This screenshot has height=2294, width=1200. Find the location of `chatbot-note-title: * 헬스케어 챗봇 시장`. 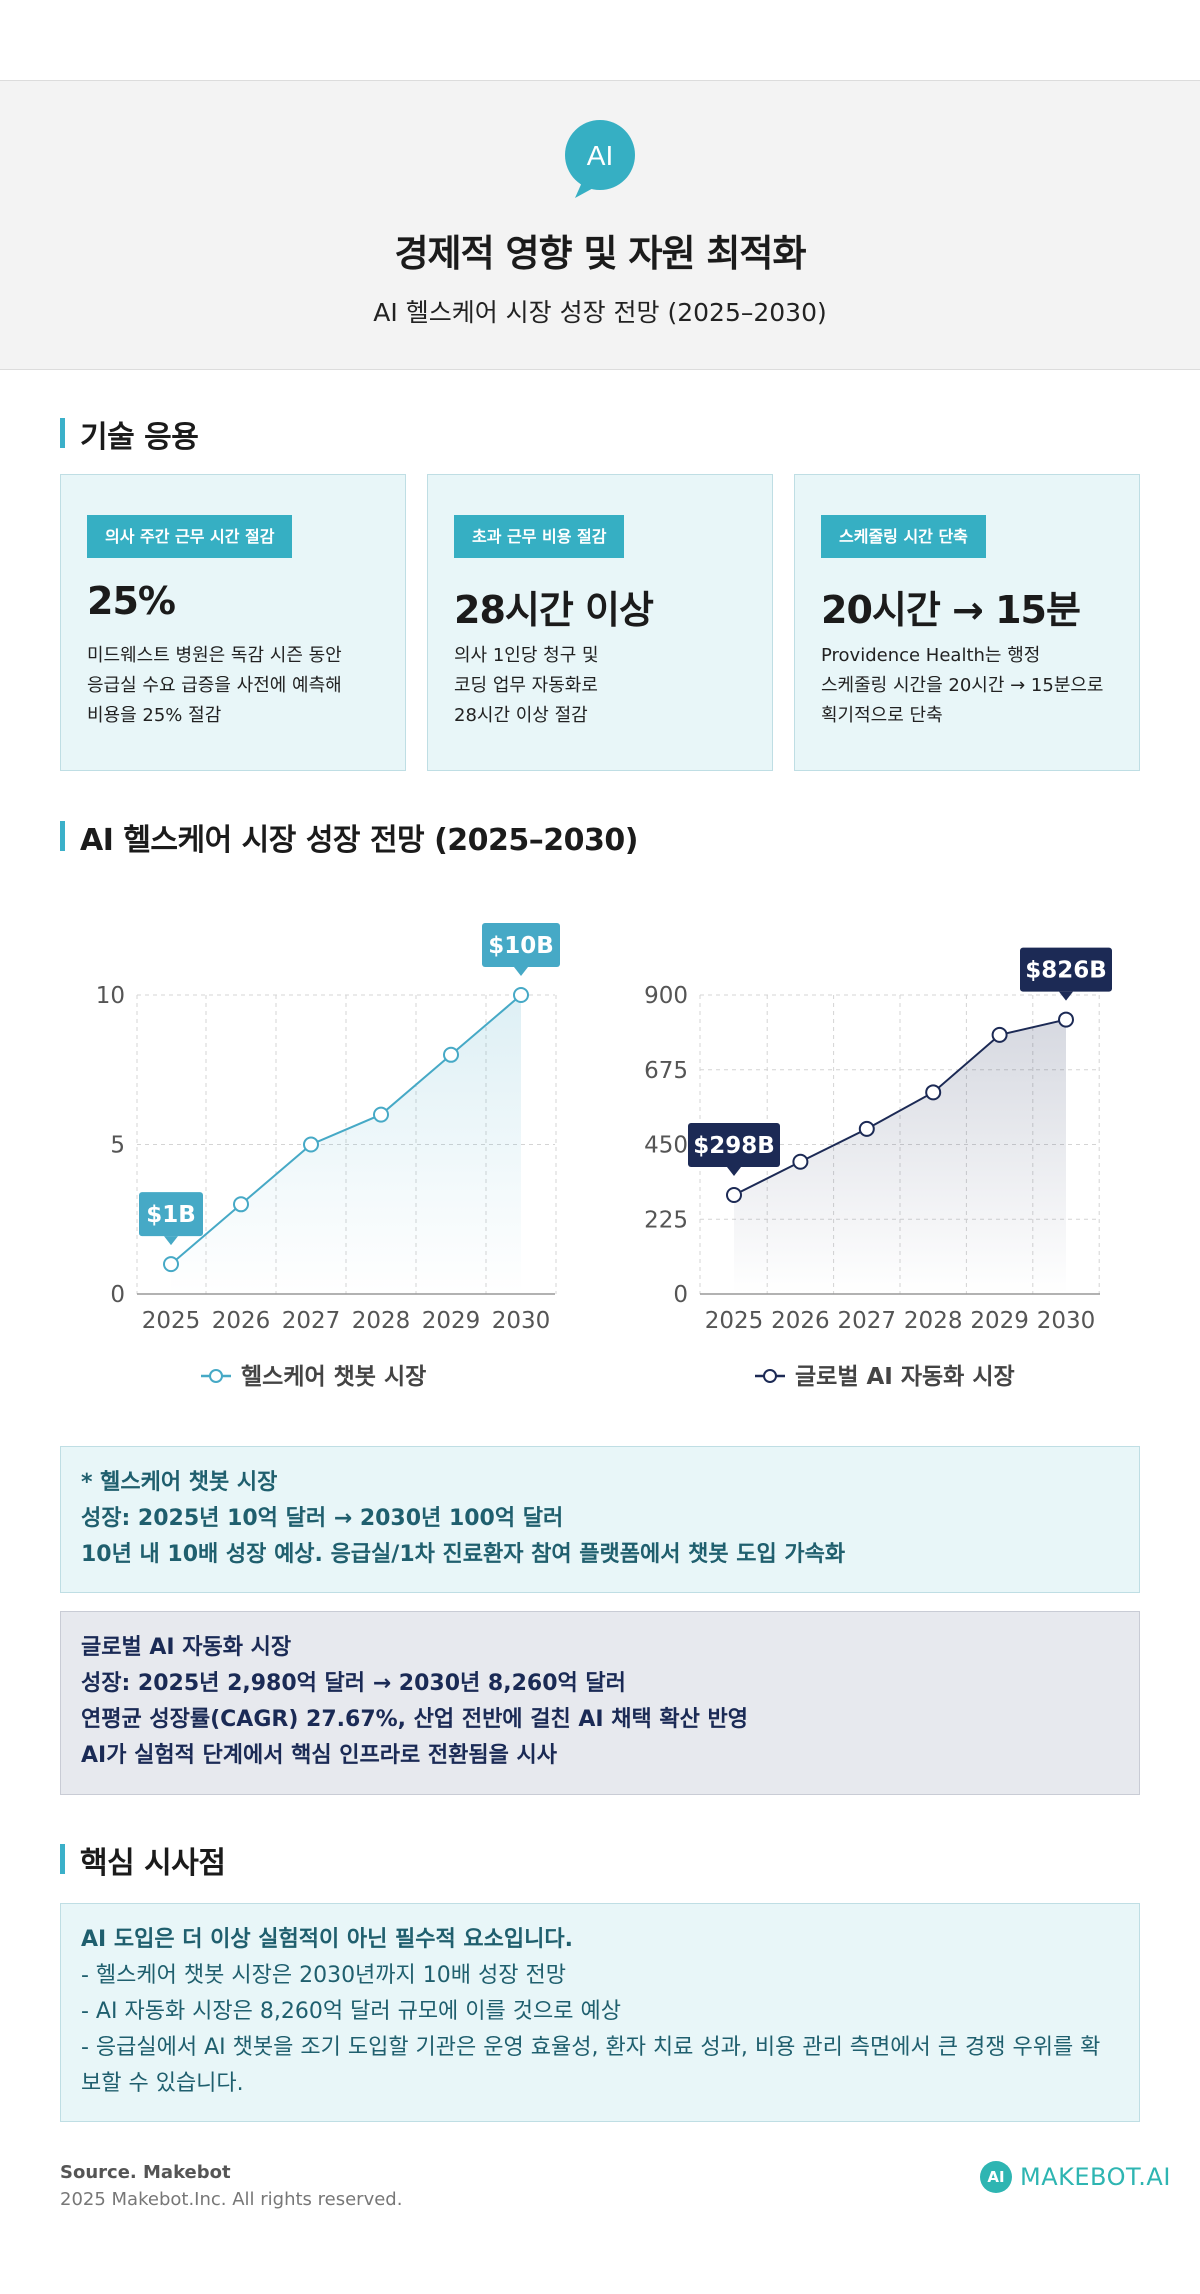

chatbot-note-title: * 헬스케어 챗봇 시장 is located at coordinates (179, 1482).